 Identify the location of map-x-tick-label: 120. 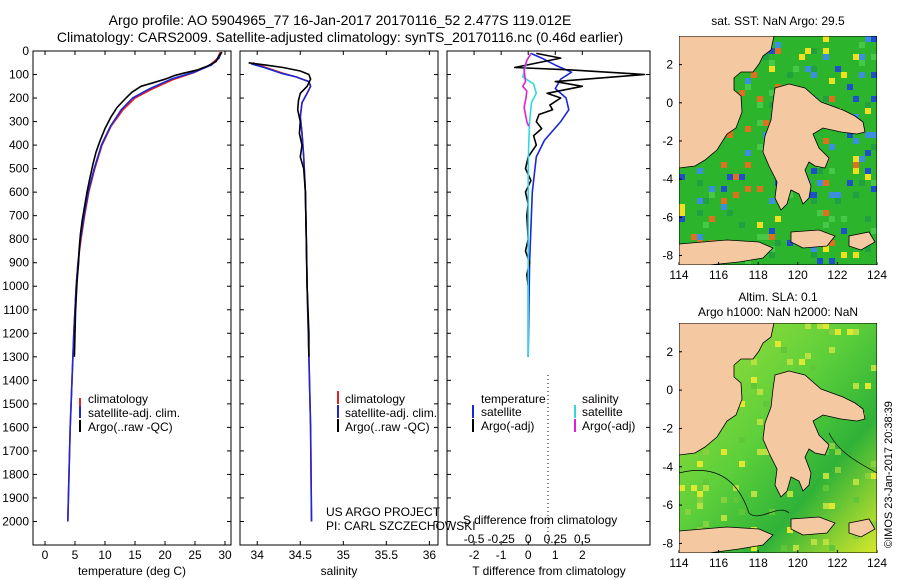
(798, 563).